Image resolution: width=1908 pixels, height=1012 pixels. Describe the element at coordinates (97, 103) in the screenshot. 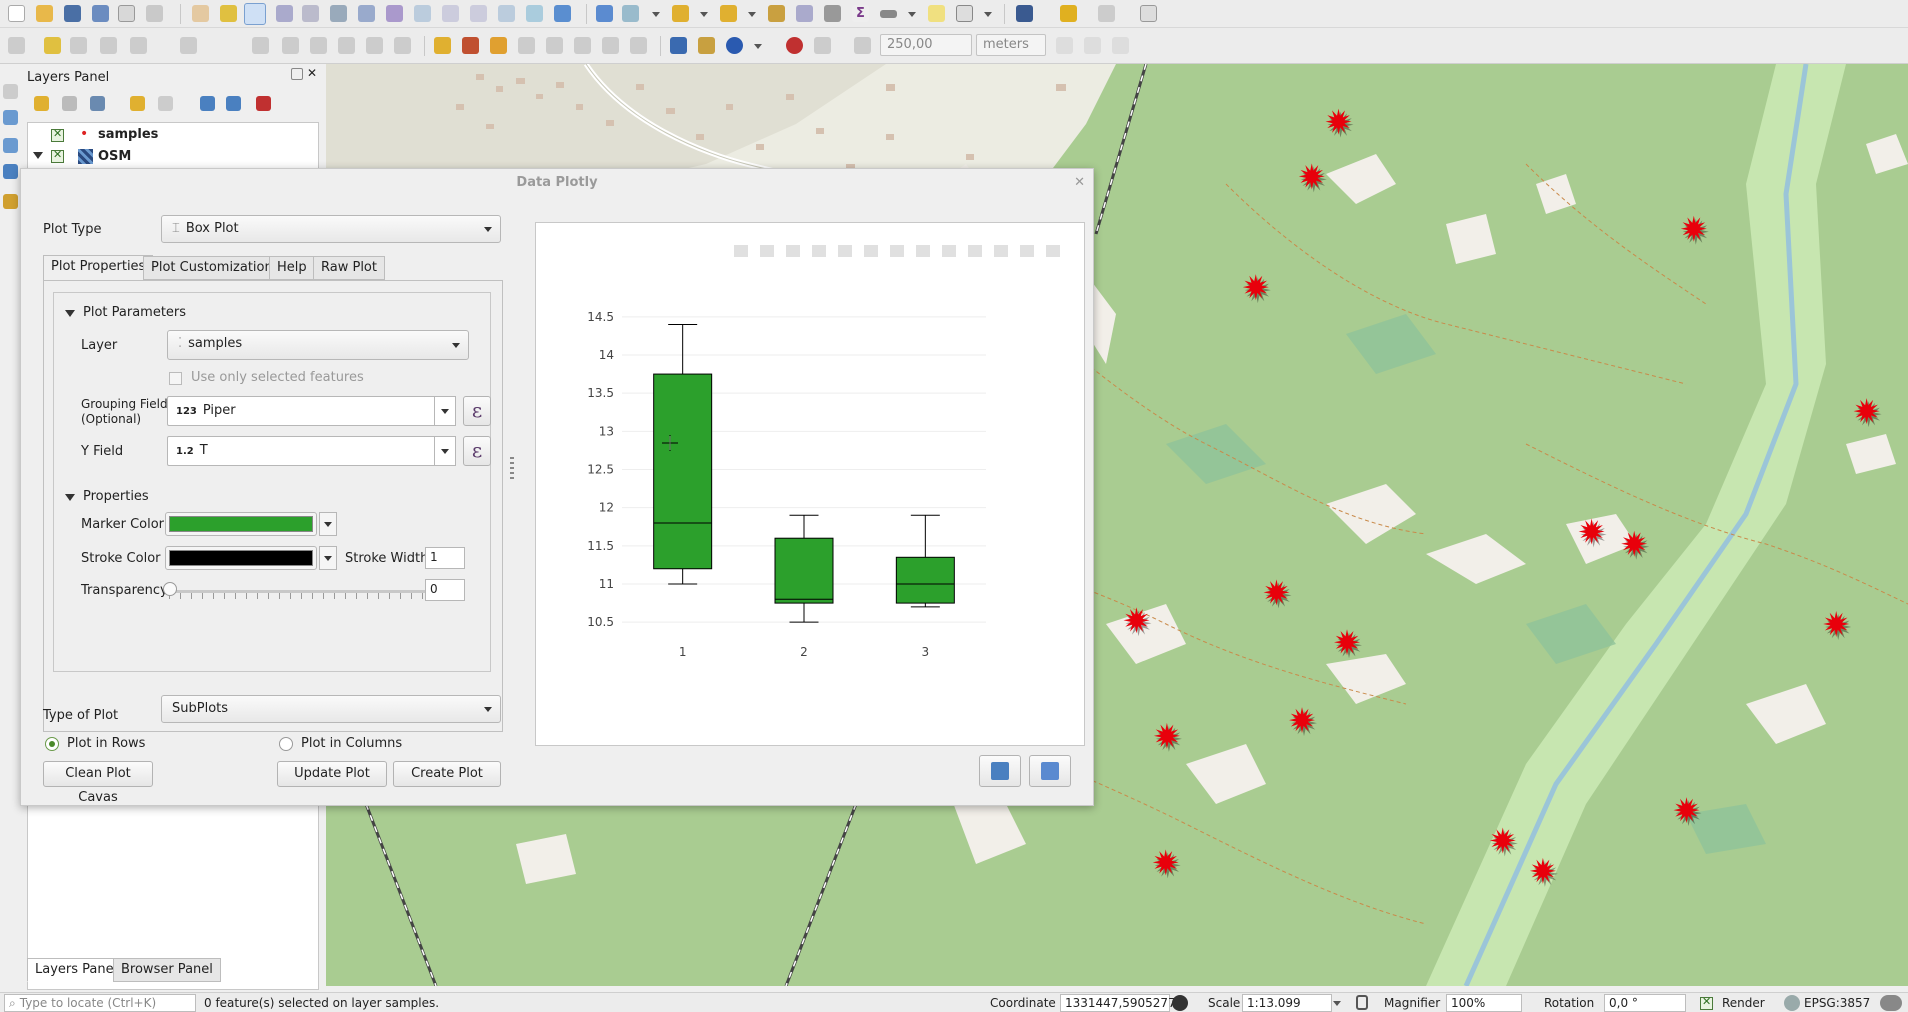

I see `manage-visibility-icon` at that location.